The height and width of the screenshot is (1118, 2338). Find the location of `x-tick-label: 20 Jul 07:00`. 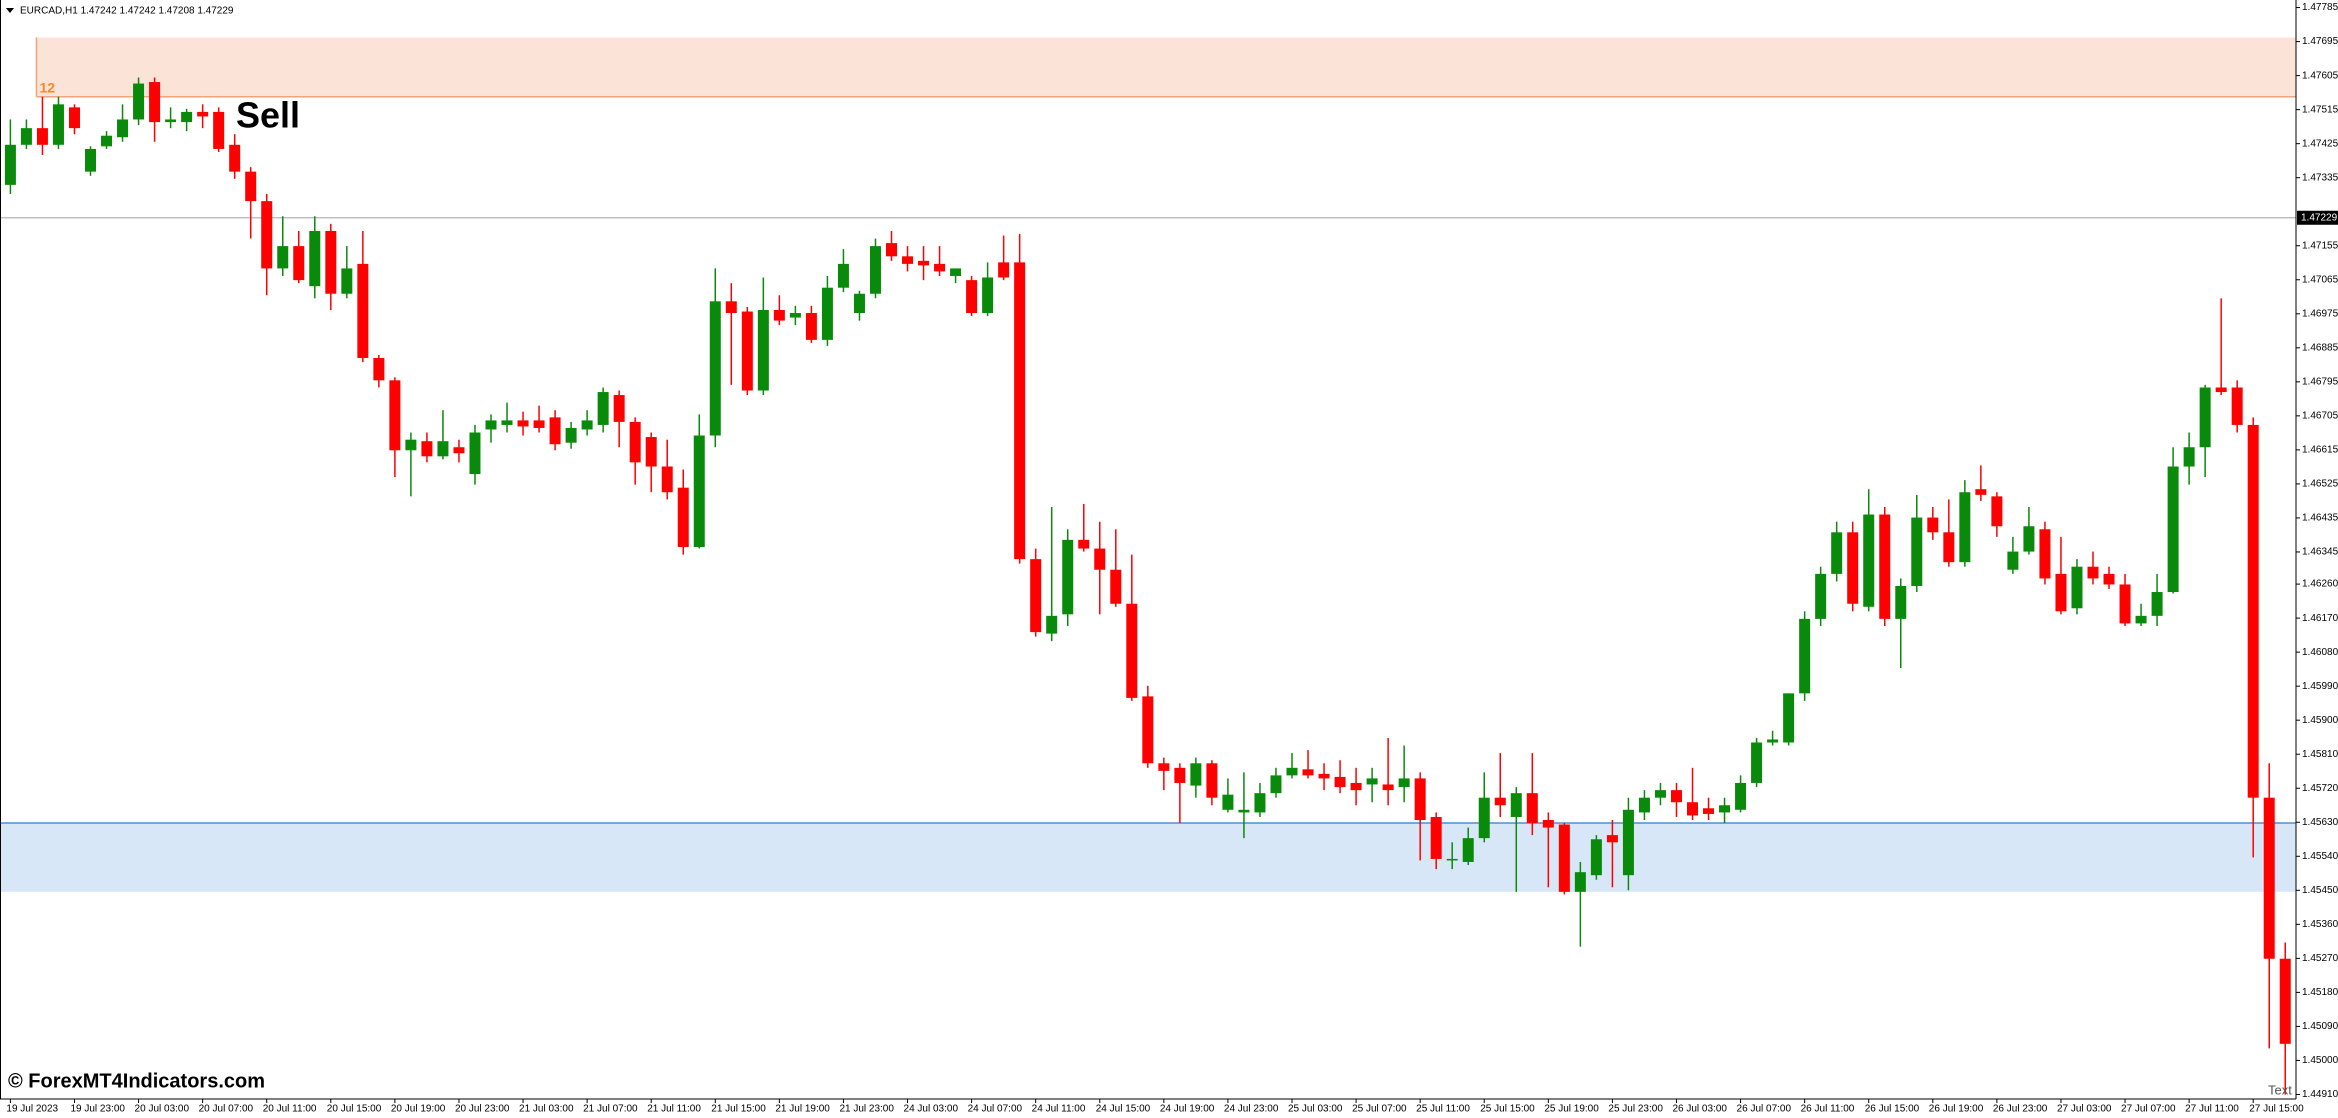

x-tick-label: 20 Jul 07:00 is located at coordinates (226, 1109).